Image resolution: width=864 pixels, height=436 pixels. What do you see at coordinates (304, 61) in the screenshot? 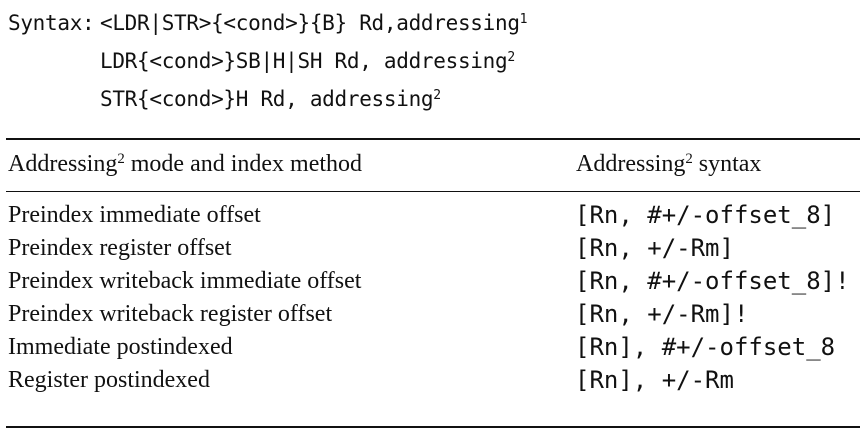
I see `syntax-line-2-text: LDR{<cond>}SB|H|SH Rd, addressing` at bounding box center [304, 61].